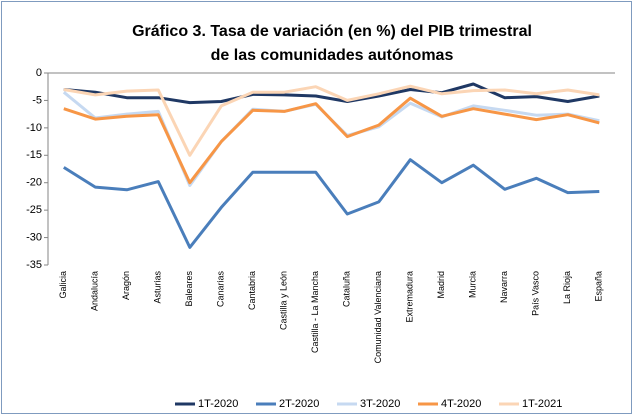 The height and width of the screenshot is (416, 634). I want to click on y-tick-label: -30, so click(34, 237).